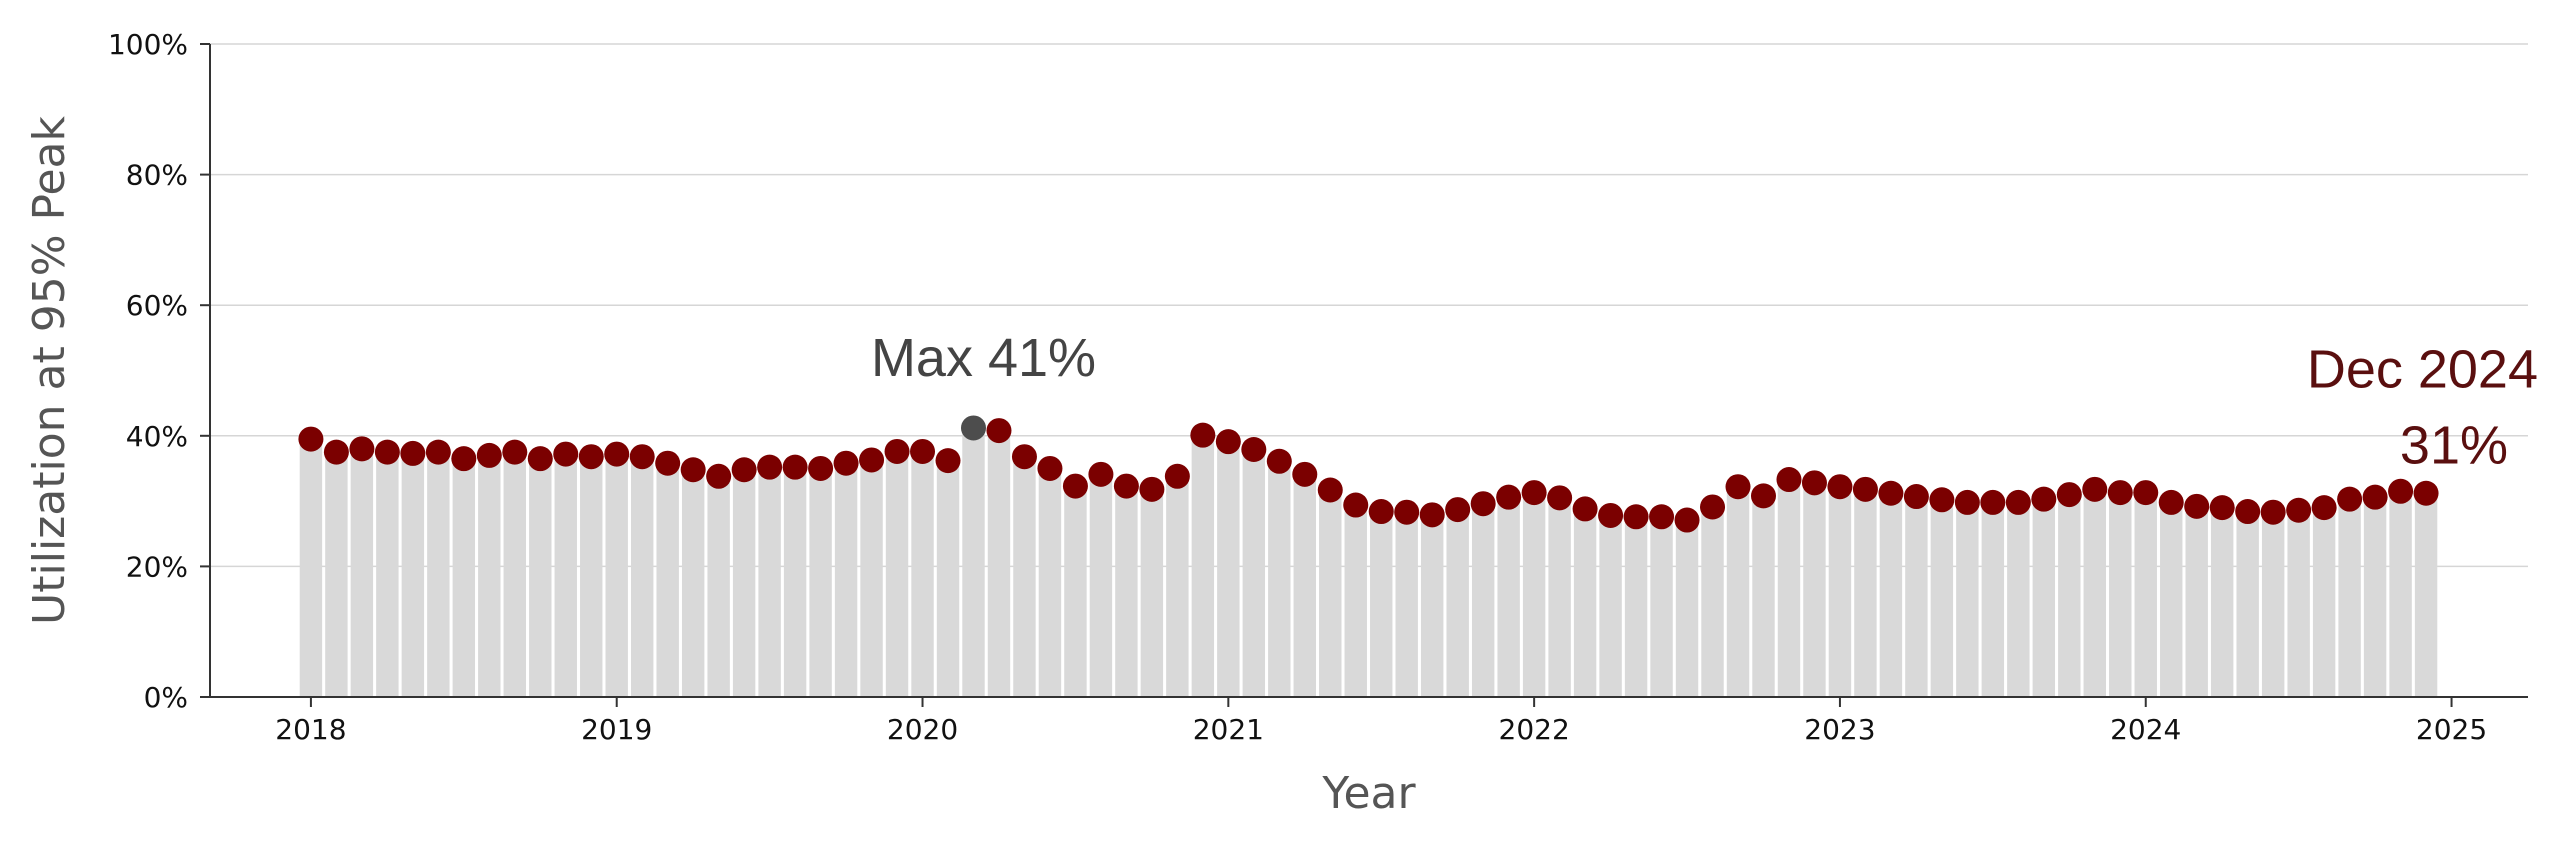 The image size is (2560, 853). I want to click on max-point, so click(973, 428).